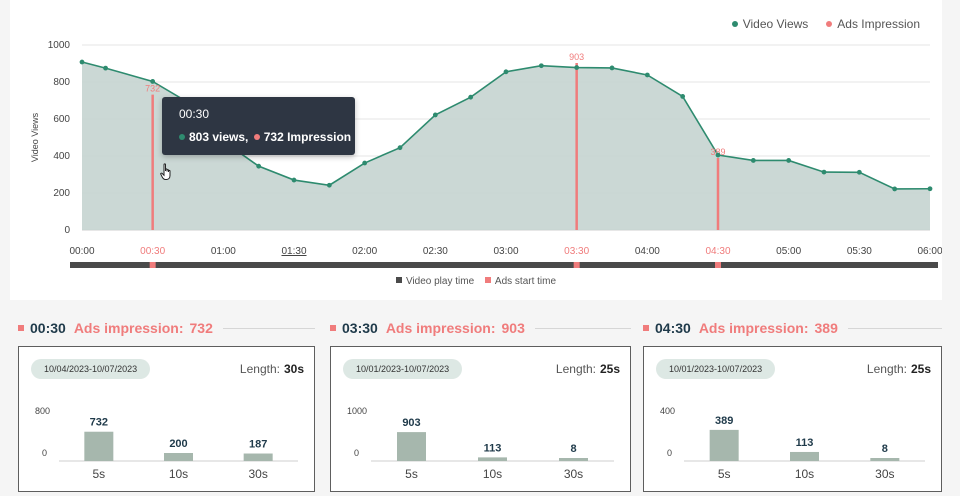 This screenshot has height=496, width=960. I want to click on impressions-bar-chart: 0 400 389 5s 113 10s 8 30s, so click(792, 443).